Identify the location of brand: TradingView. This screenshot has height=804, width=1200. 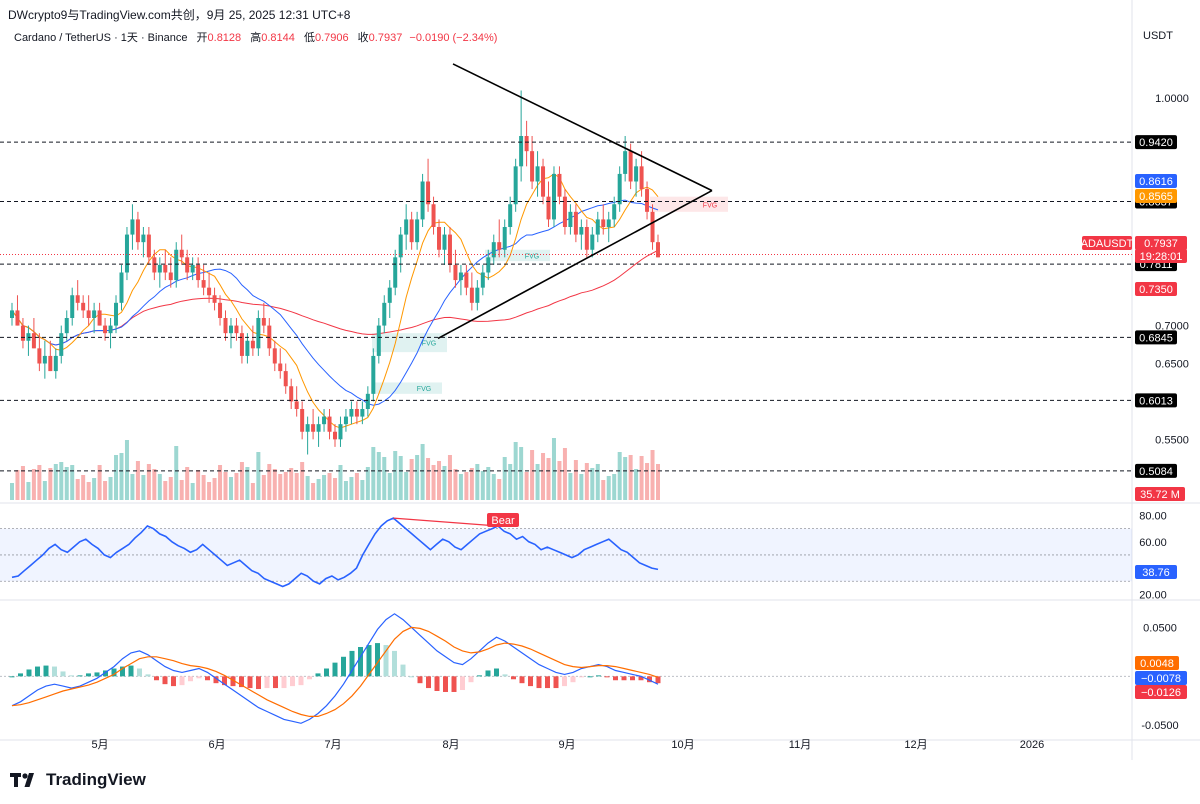
(78, 780).